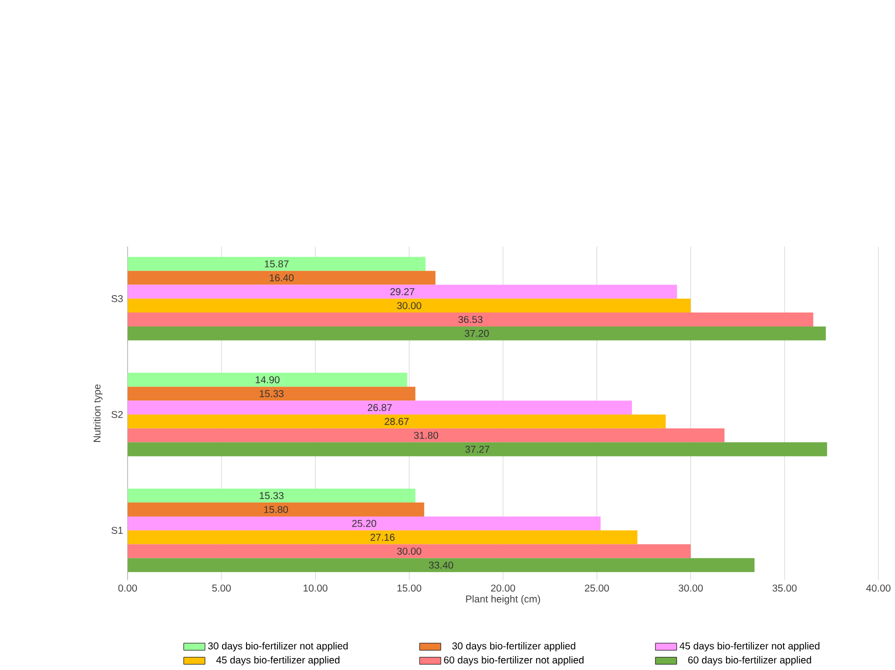 The height and width of the screenshot is (670, 895). I want to click on x-axis-title: Plant height (cm), so click(503, 599).